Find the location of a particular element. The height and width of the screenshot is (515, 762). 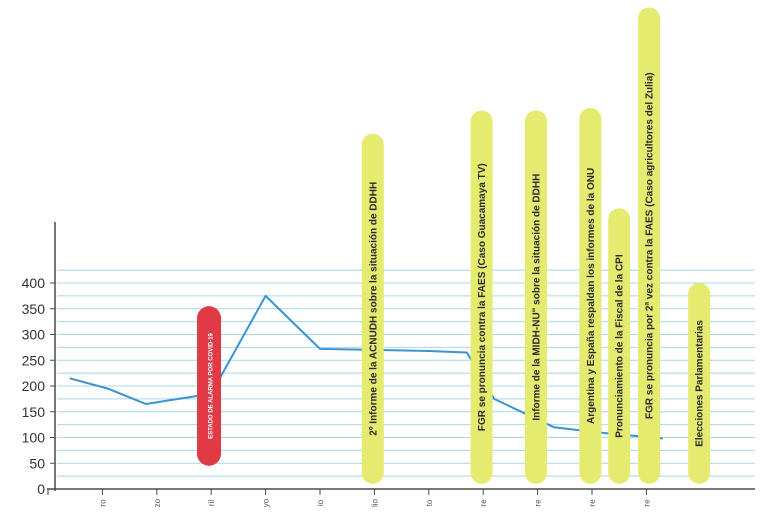

y-tick-label: 300 is located at coordinates (34, 335).